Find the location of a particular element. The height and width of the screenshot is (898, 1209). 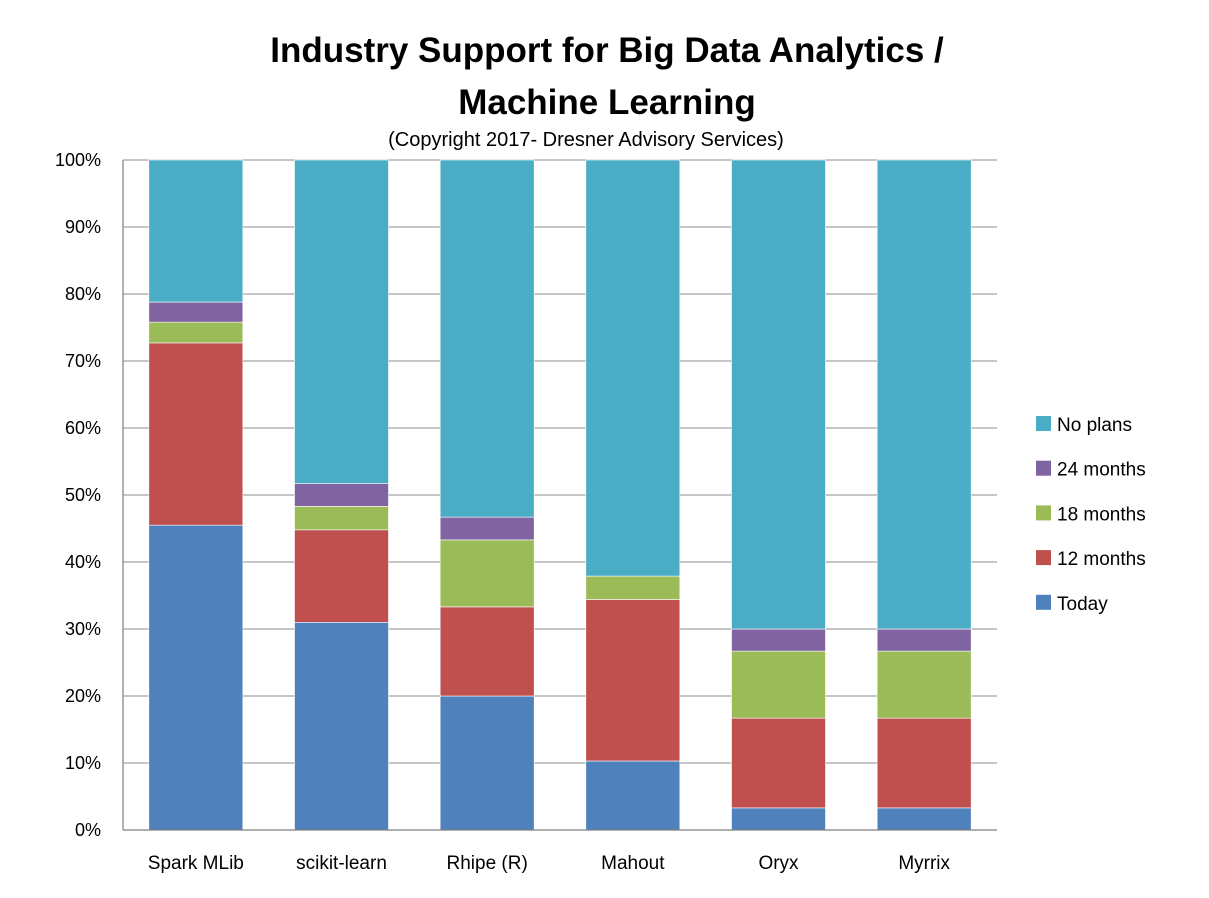

x-tick-label: Myrrix is located at coordinates (924, 863).